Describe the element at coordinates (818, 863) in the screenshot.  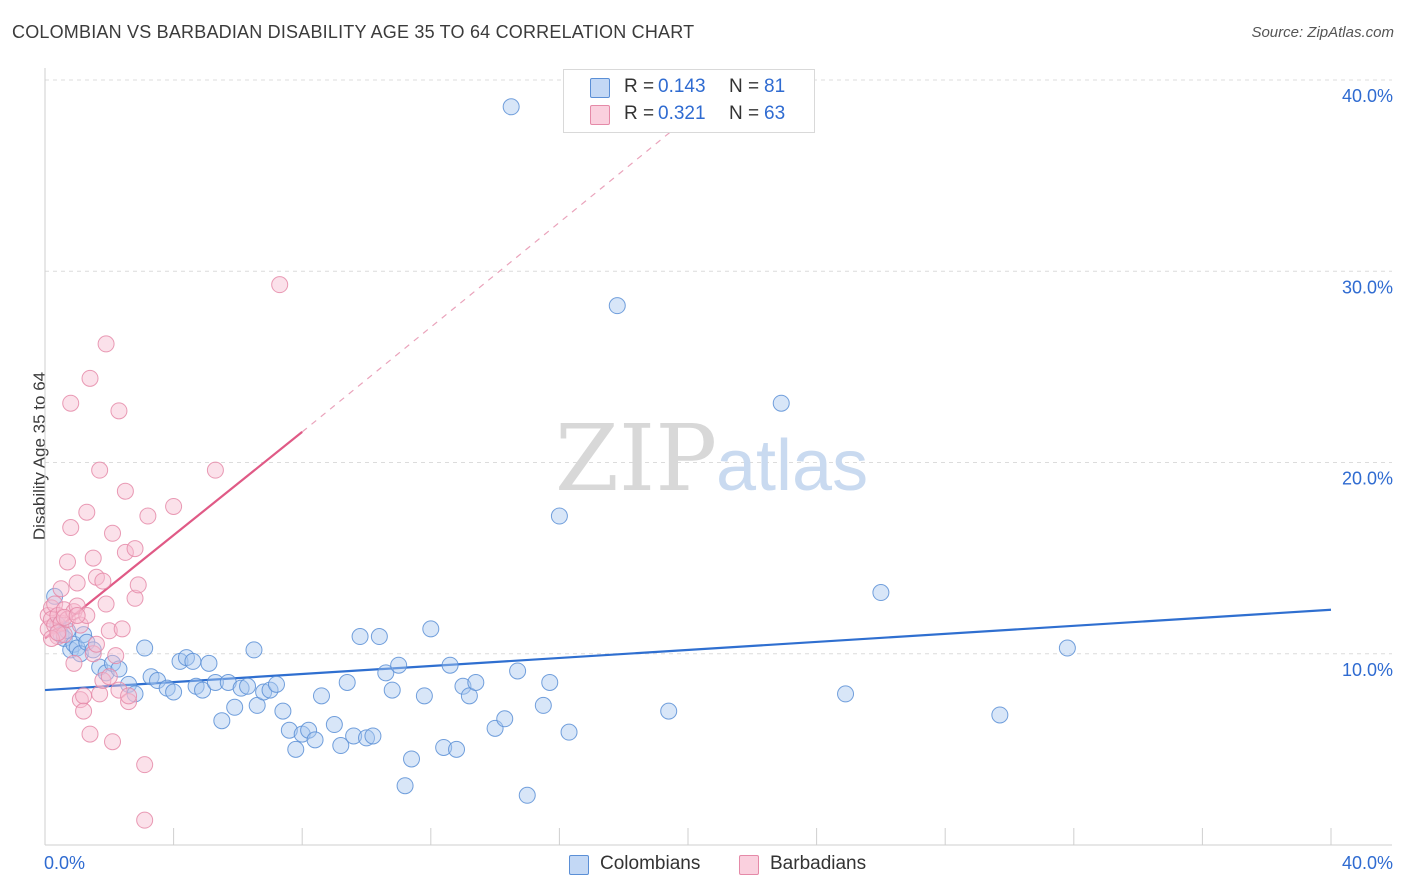
I see `legend-label: Barbadians` at that location.